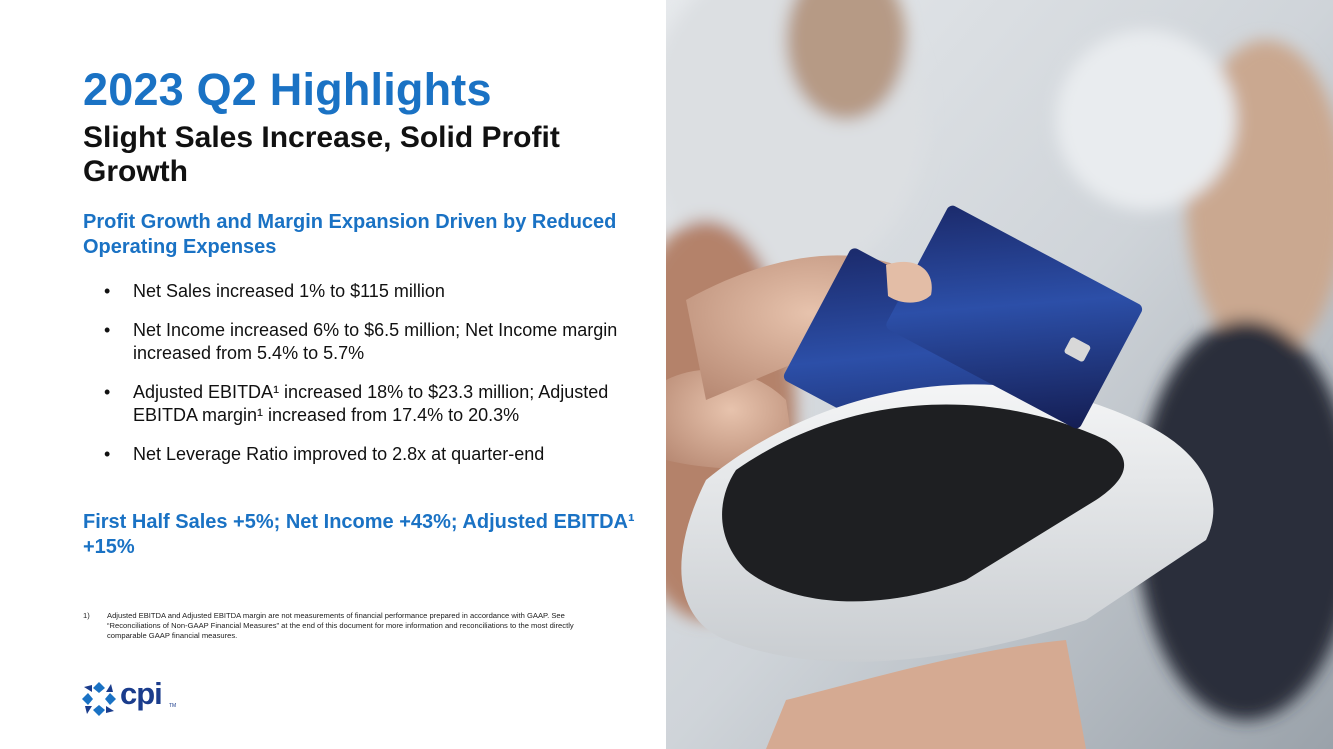  I want to click on logo-wordmark: cpi, so click(141, 693).